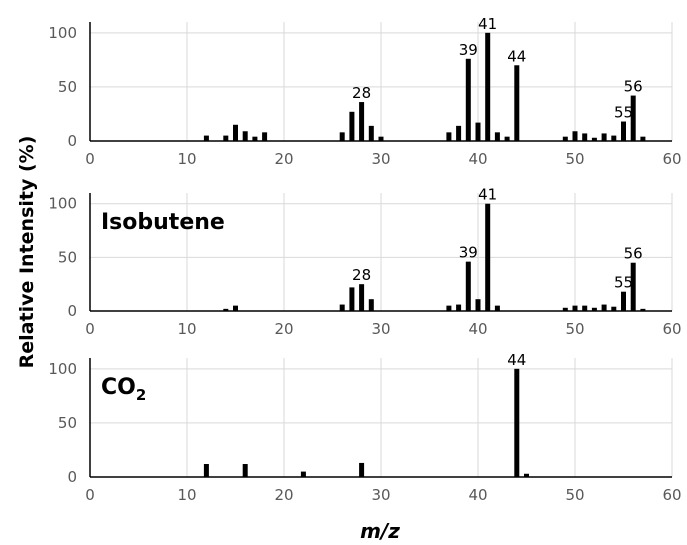  Describe the element at coordinates (72, 141) in the screenshot. I see `y-tick-label: 0` at that location.